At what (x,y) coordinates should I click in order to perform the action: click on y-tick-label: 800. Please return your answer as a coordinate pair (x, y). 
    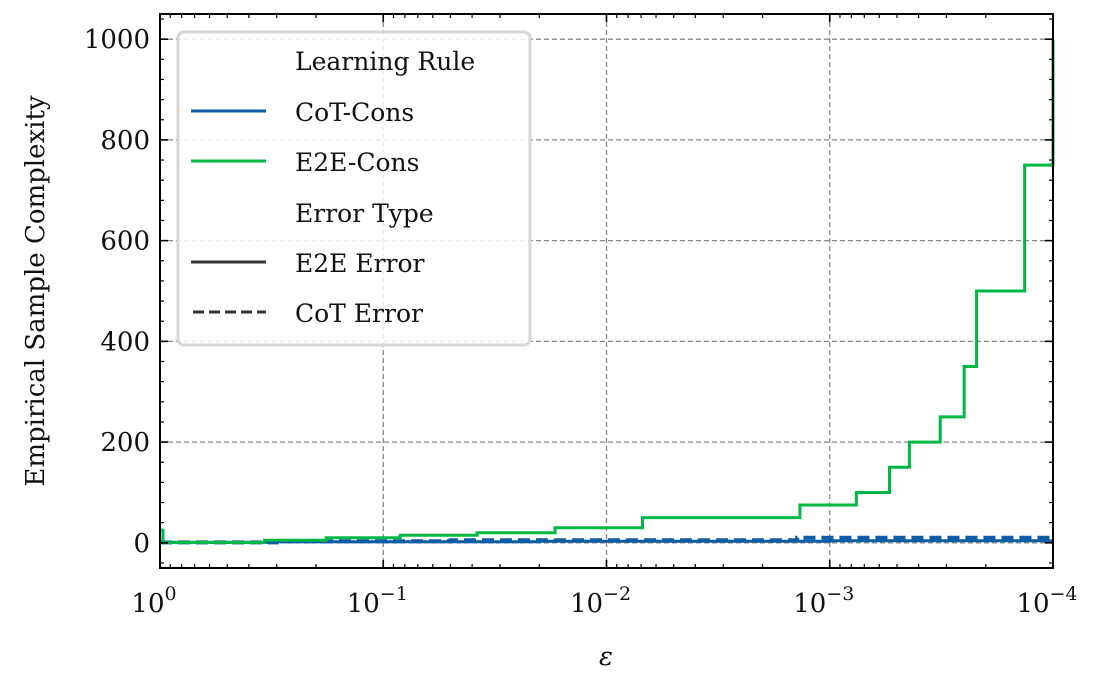
    Looking at the image, I should click on (125, 141).